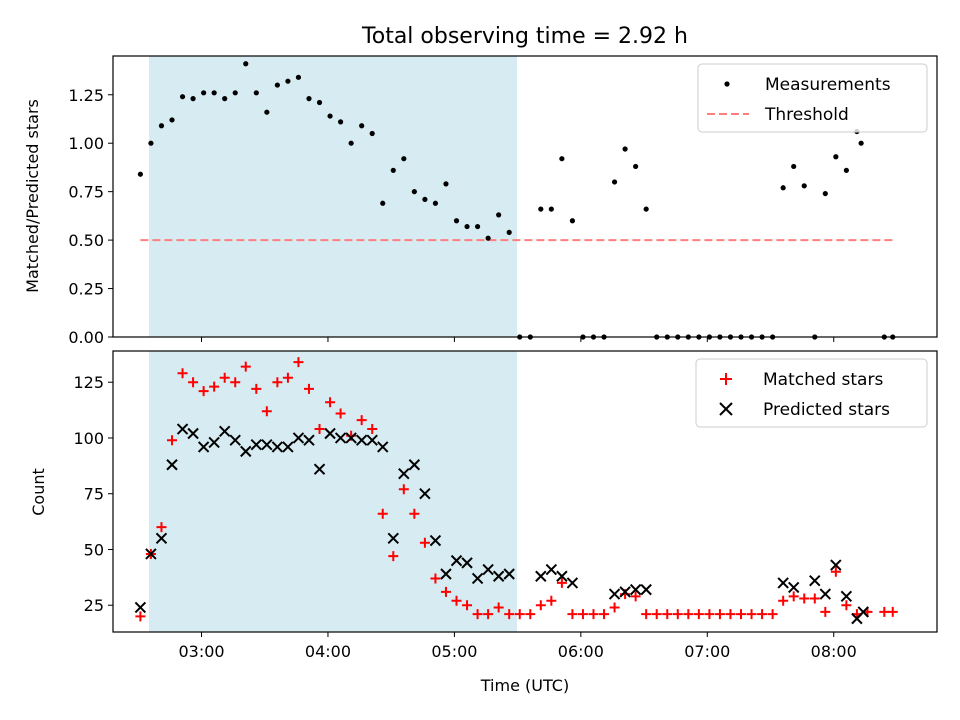  I want to click on figure-title: Total observing time = 2.92 h, so click(524, 36).